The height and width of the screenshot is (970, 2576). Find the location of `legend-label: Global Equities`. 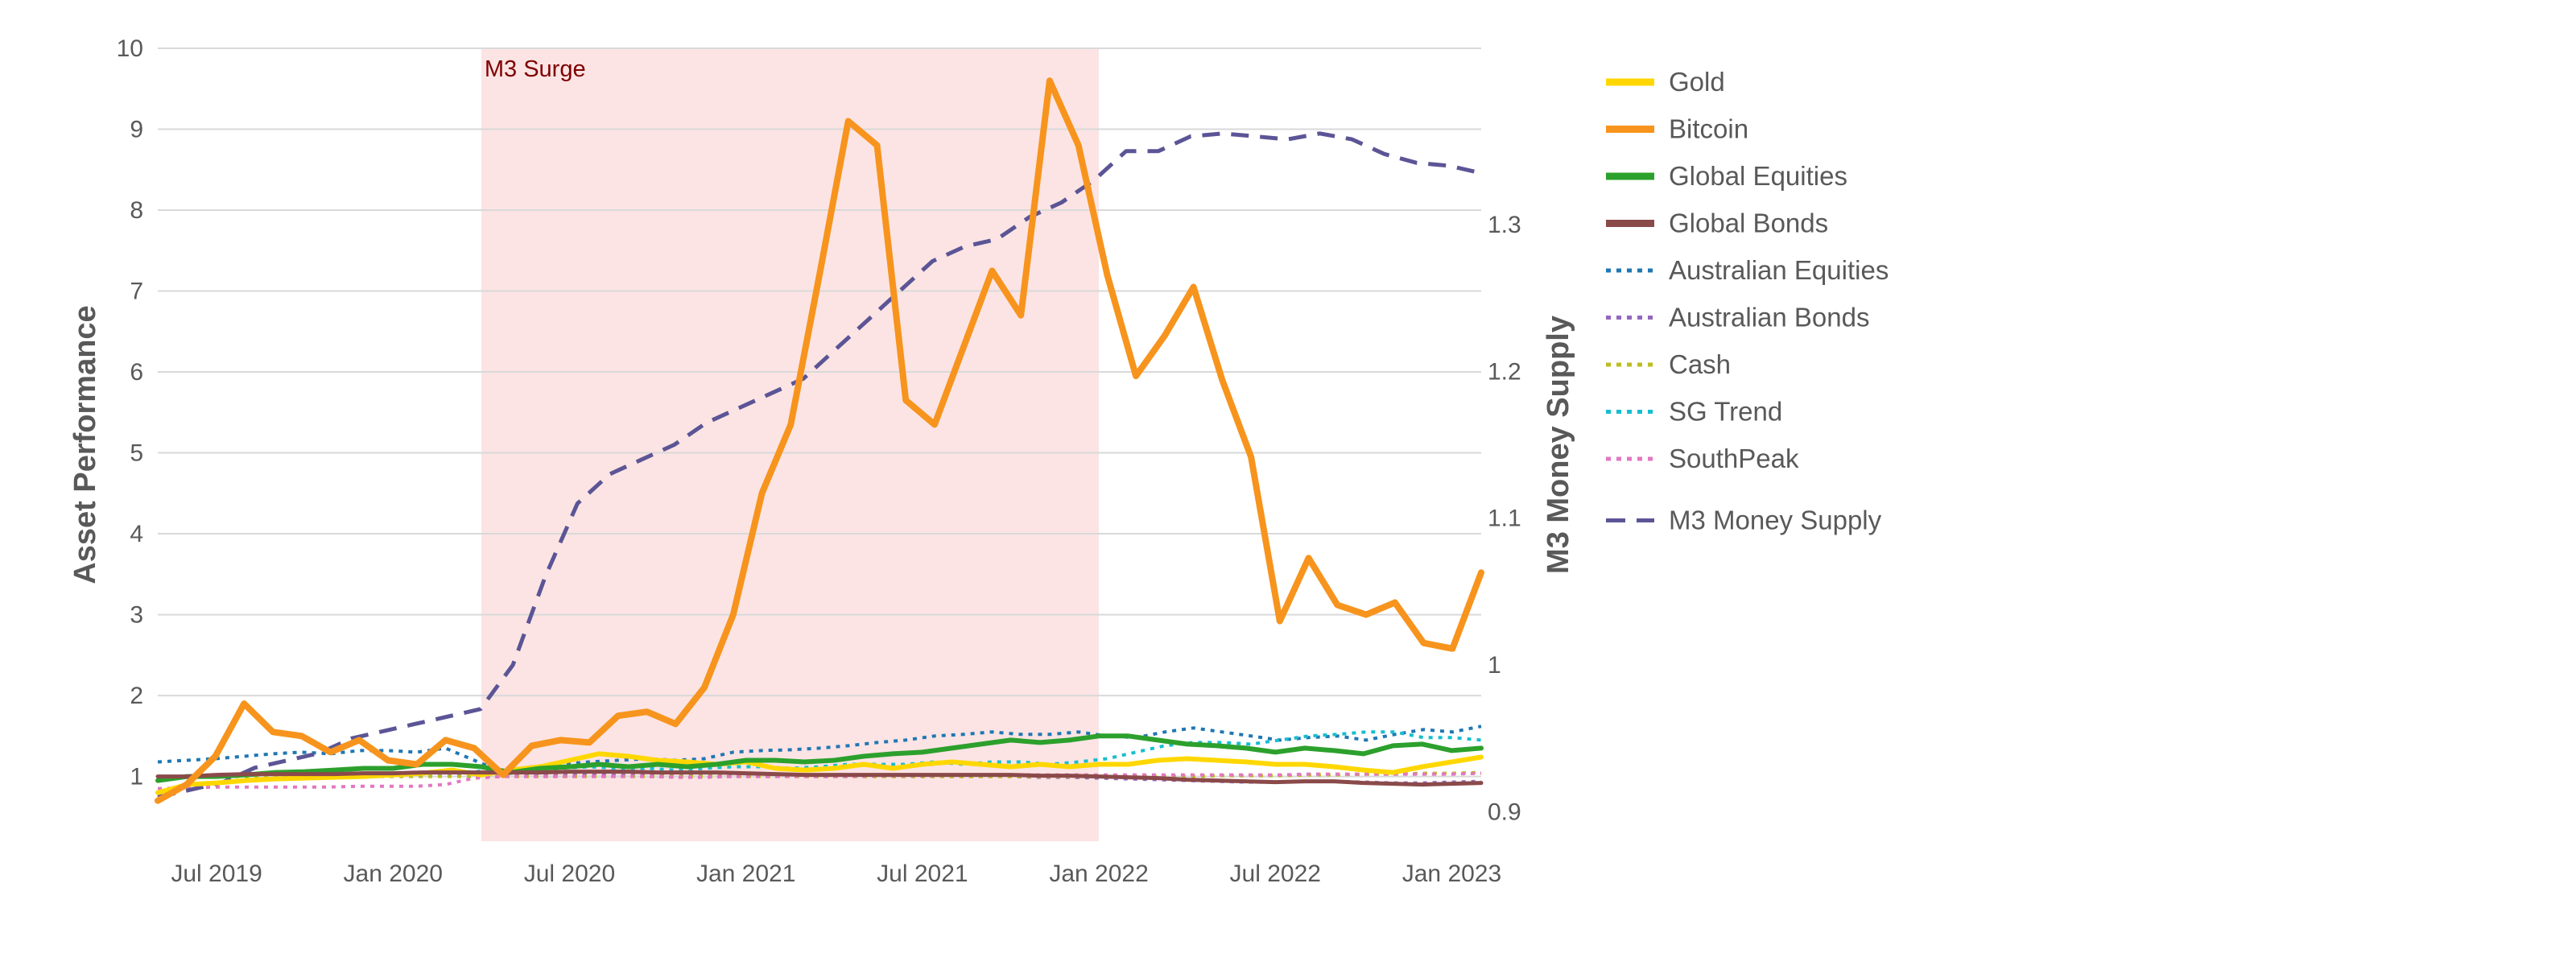

legend-label: Global Equities is located at coordinates (1758, 176).